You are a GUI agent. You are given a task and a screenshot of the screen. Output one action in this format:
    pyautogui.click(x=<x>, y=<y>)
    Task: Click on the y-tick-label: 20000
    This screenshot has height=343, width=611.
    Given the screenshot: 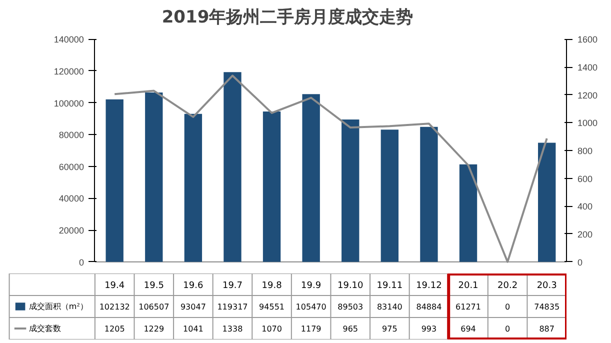 What is the action you would take?
    pyautogui.click(x=71, y=231)
    